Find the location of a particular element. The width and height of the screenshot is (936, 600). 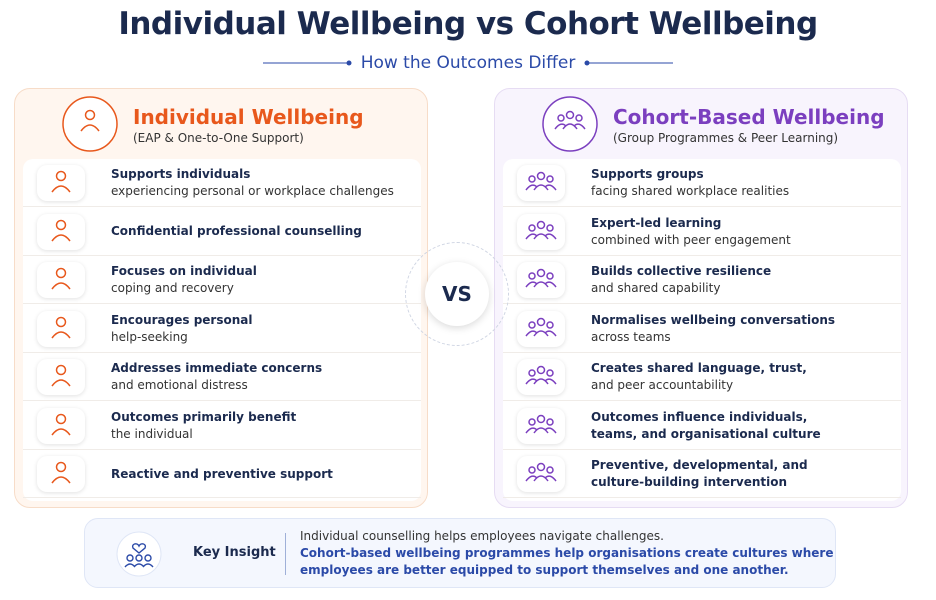

panel-title: Individual Wellbeing is located at coordinates (248, 117).